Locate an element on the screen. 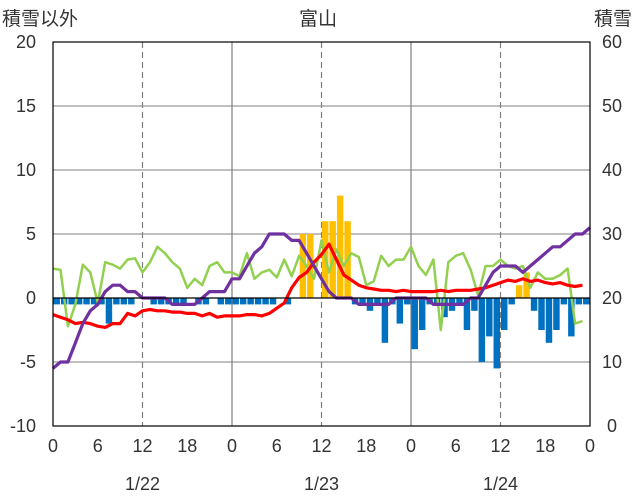 This screenshot has width=636, height=501. right-tick-label: 0 is located at coordinates (612, 426).